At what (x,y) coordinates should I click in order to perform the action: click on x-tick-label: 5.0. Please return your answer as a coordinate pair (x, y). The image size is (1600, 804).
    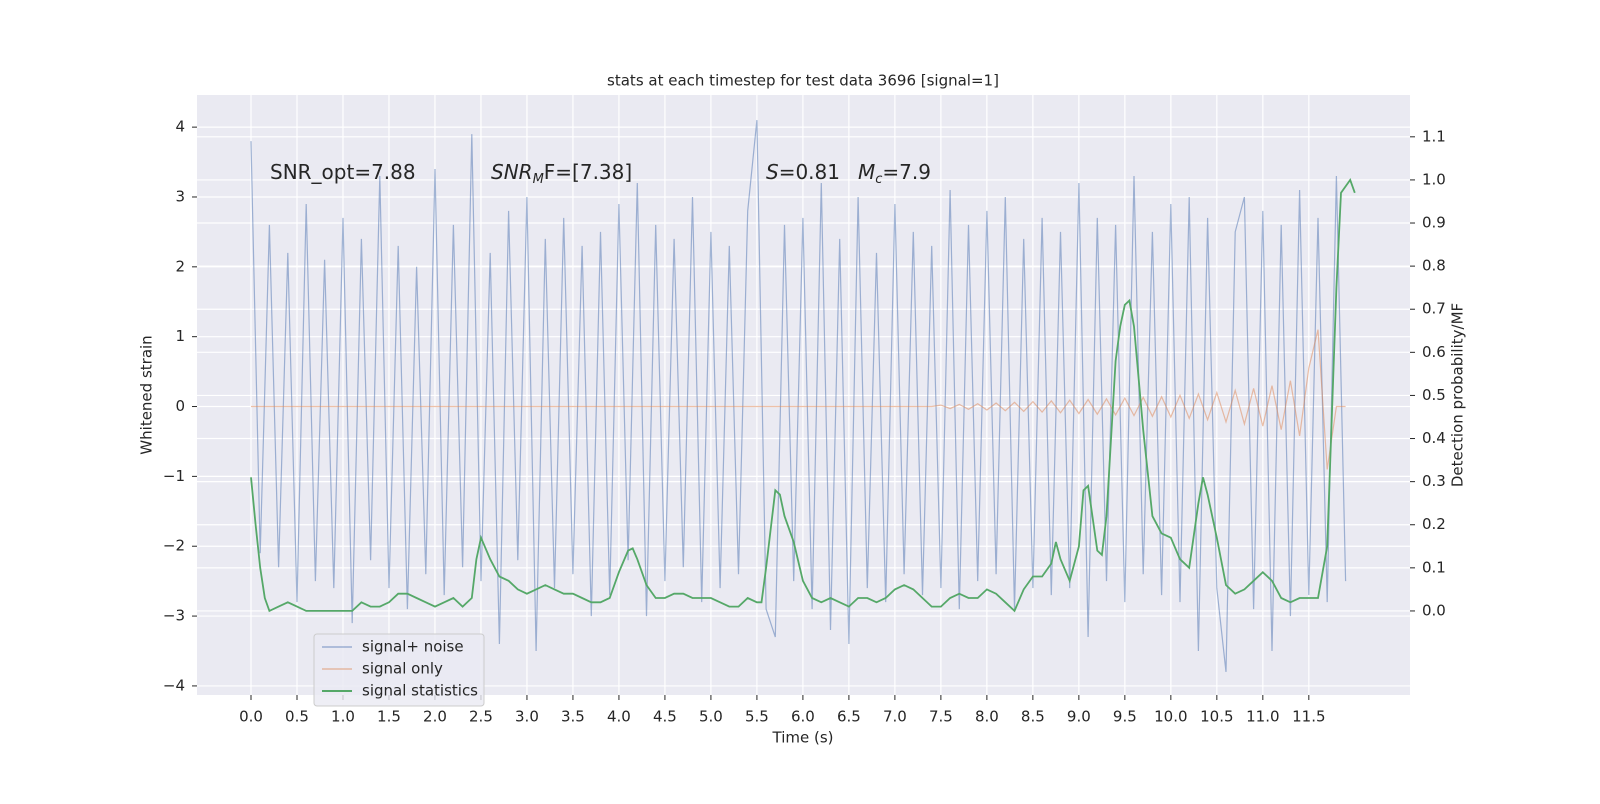
    Looking at the image, I should click on (711, 717).